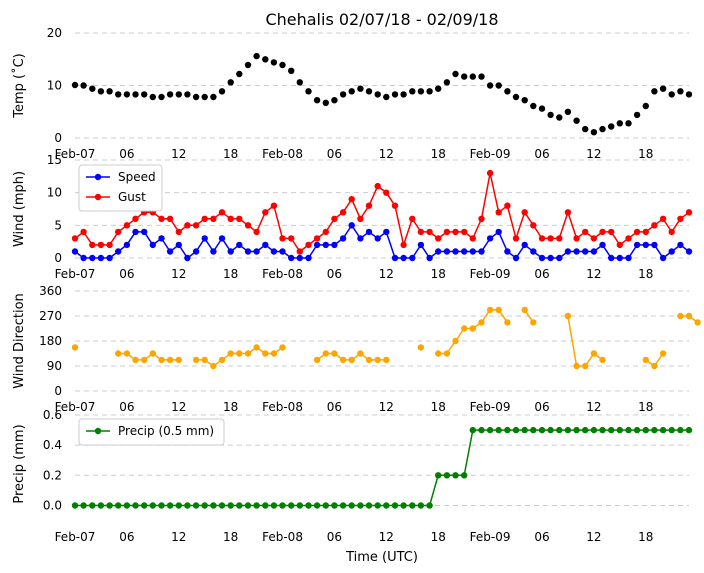 The width and height of the screenshot is (704, 573). What do you see at coordinates (166, 431) in the screenshot?
I see `legend-label: Precip (0.5 mm)` at bounding box center [166, 431].